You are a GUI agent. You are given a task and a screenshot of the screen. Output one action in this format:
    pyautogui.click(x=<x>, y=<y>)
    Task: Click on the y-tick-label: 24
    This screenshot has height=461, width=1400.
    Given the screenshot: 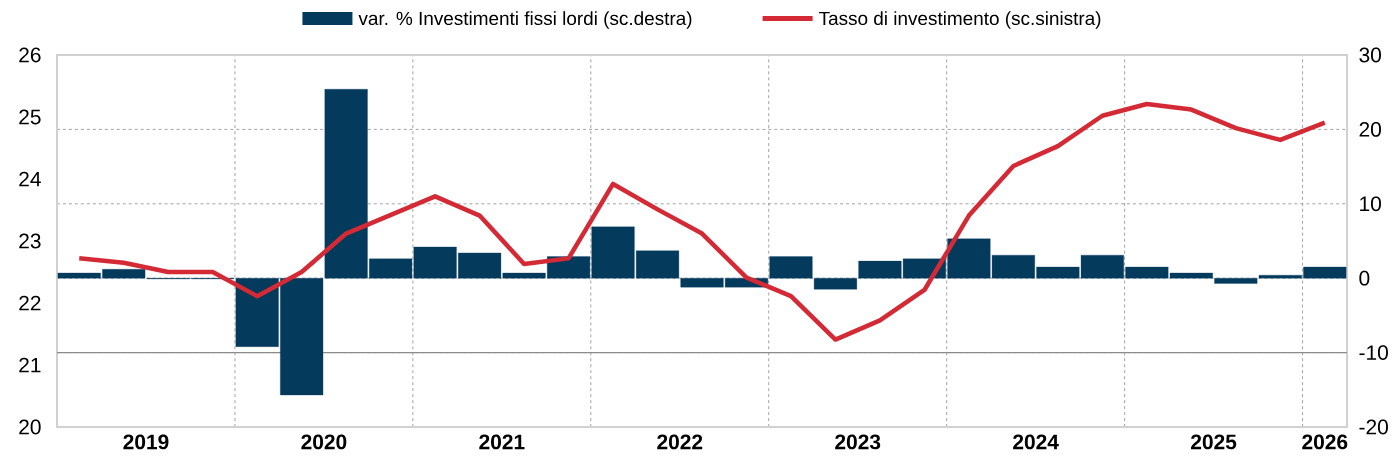 What is the action you would take?
    pyautogui.click(x=30, y=179)
    